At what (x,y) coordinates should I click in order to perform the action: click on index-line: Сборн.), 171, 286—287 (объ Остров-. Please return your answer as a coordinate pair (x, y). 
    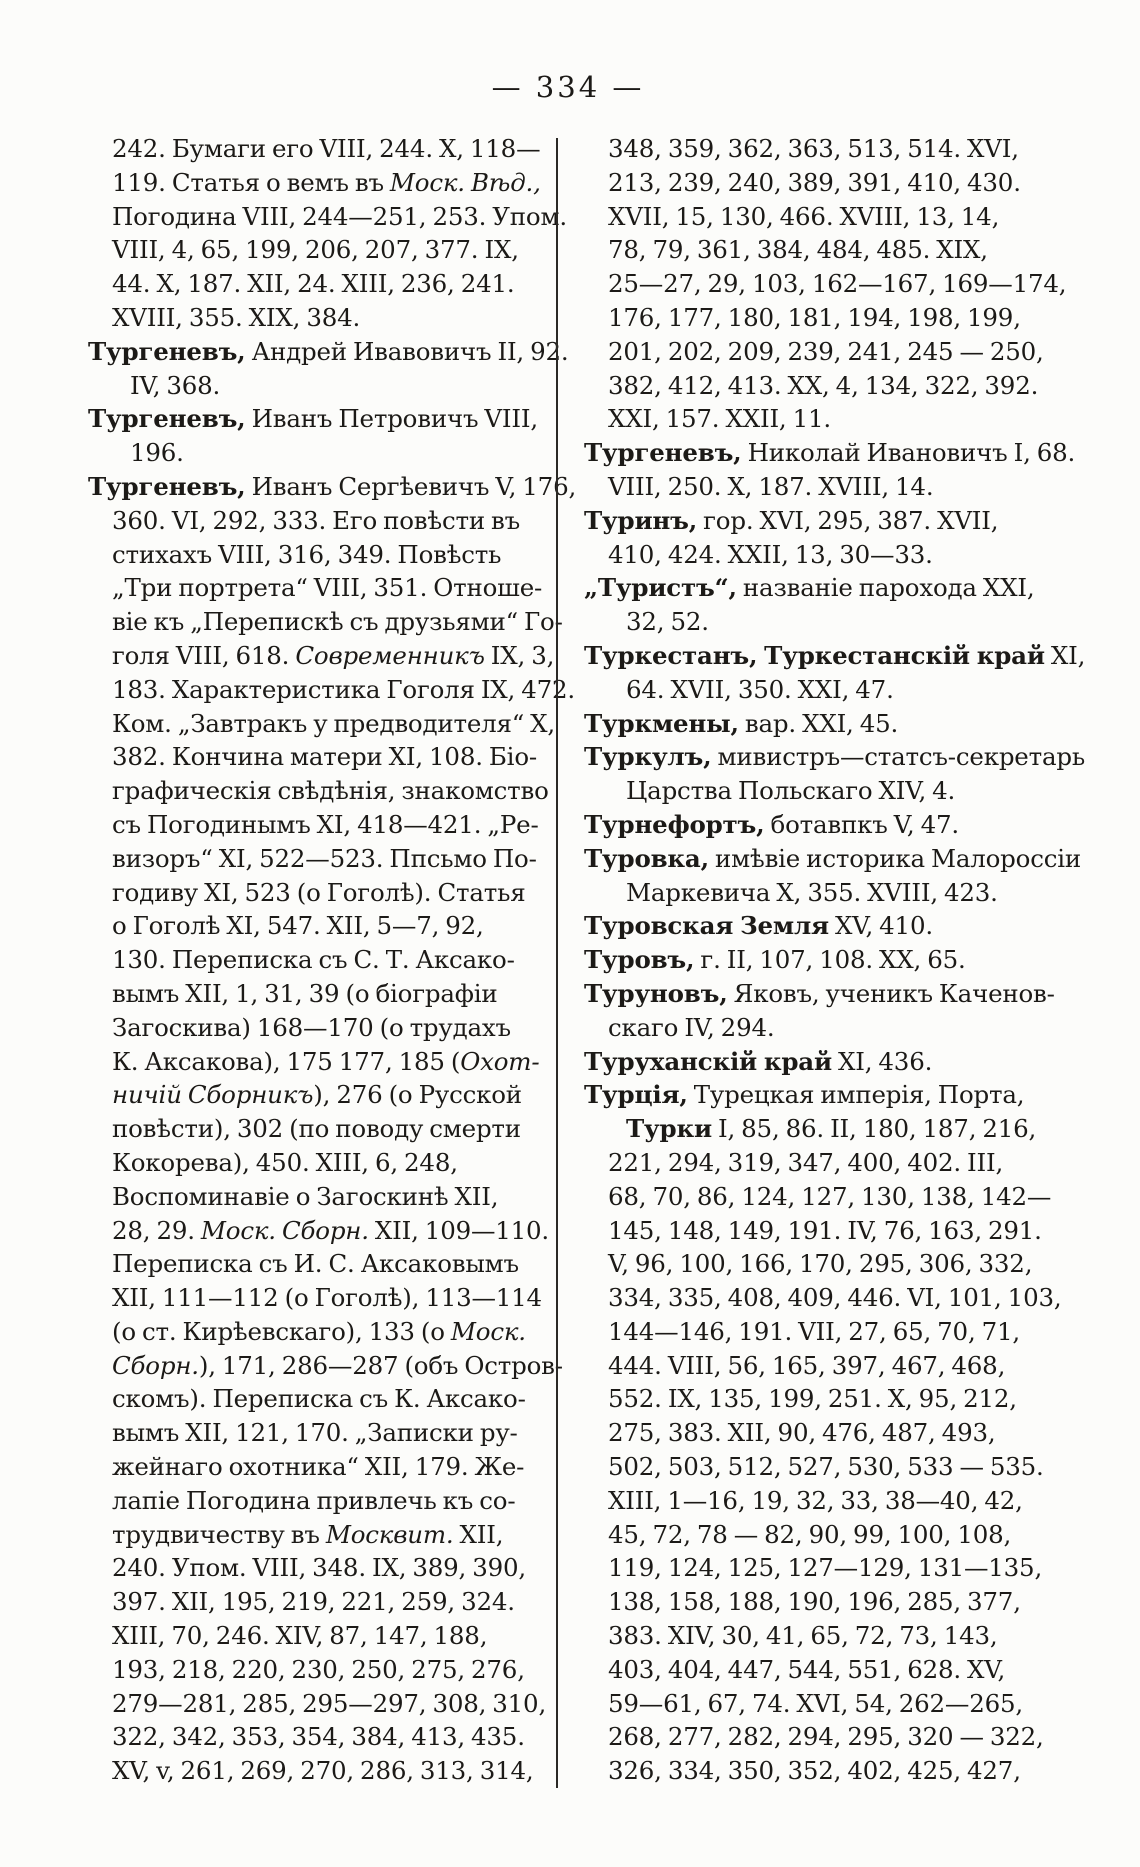
    Looking at the image, I should click on (325, 1366).